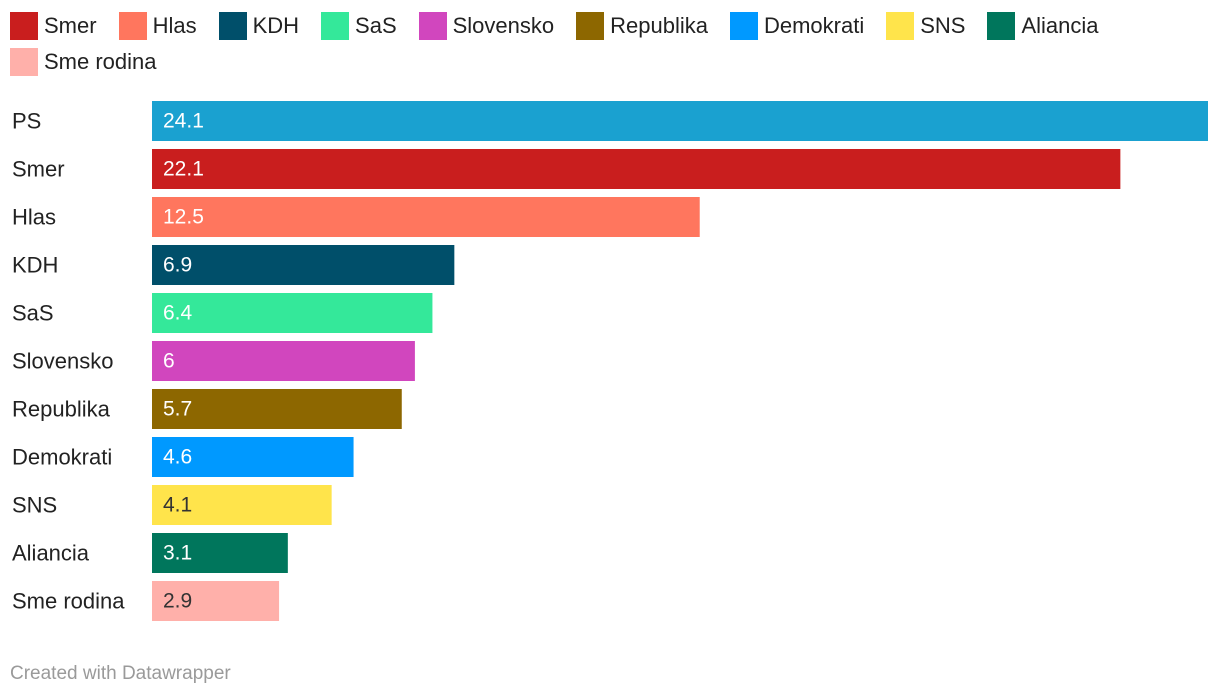 This screenshot has height=700, width=1220. I want to click on value-label: 4.1, so click(177, 505).